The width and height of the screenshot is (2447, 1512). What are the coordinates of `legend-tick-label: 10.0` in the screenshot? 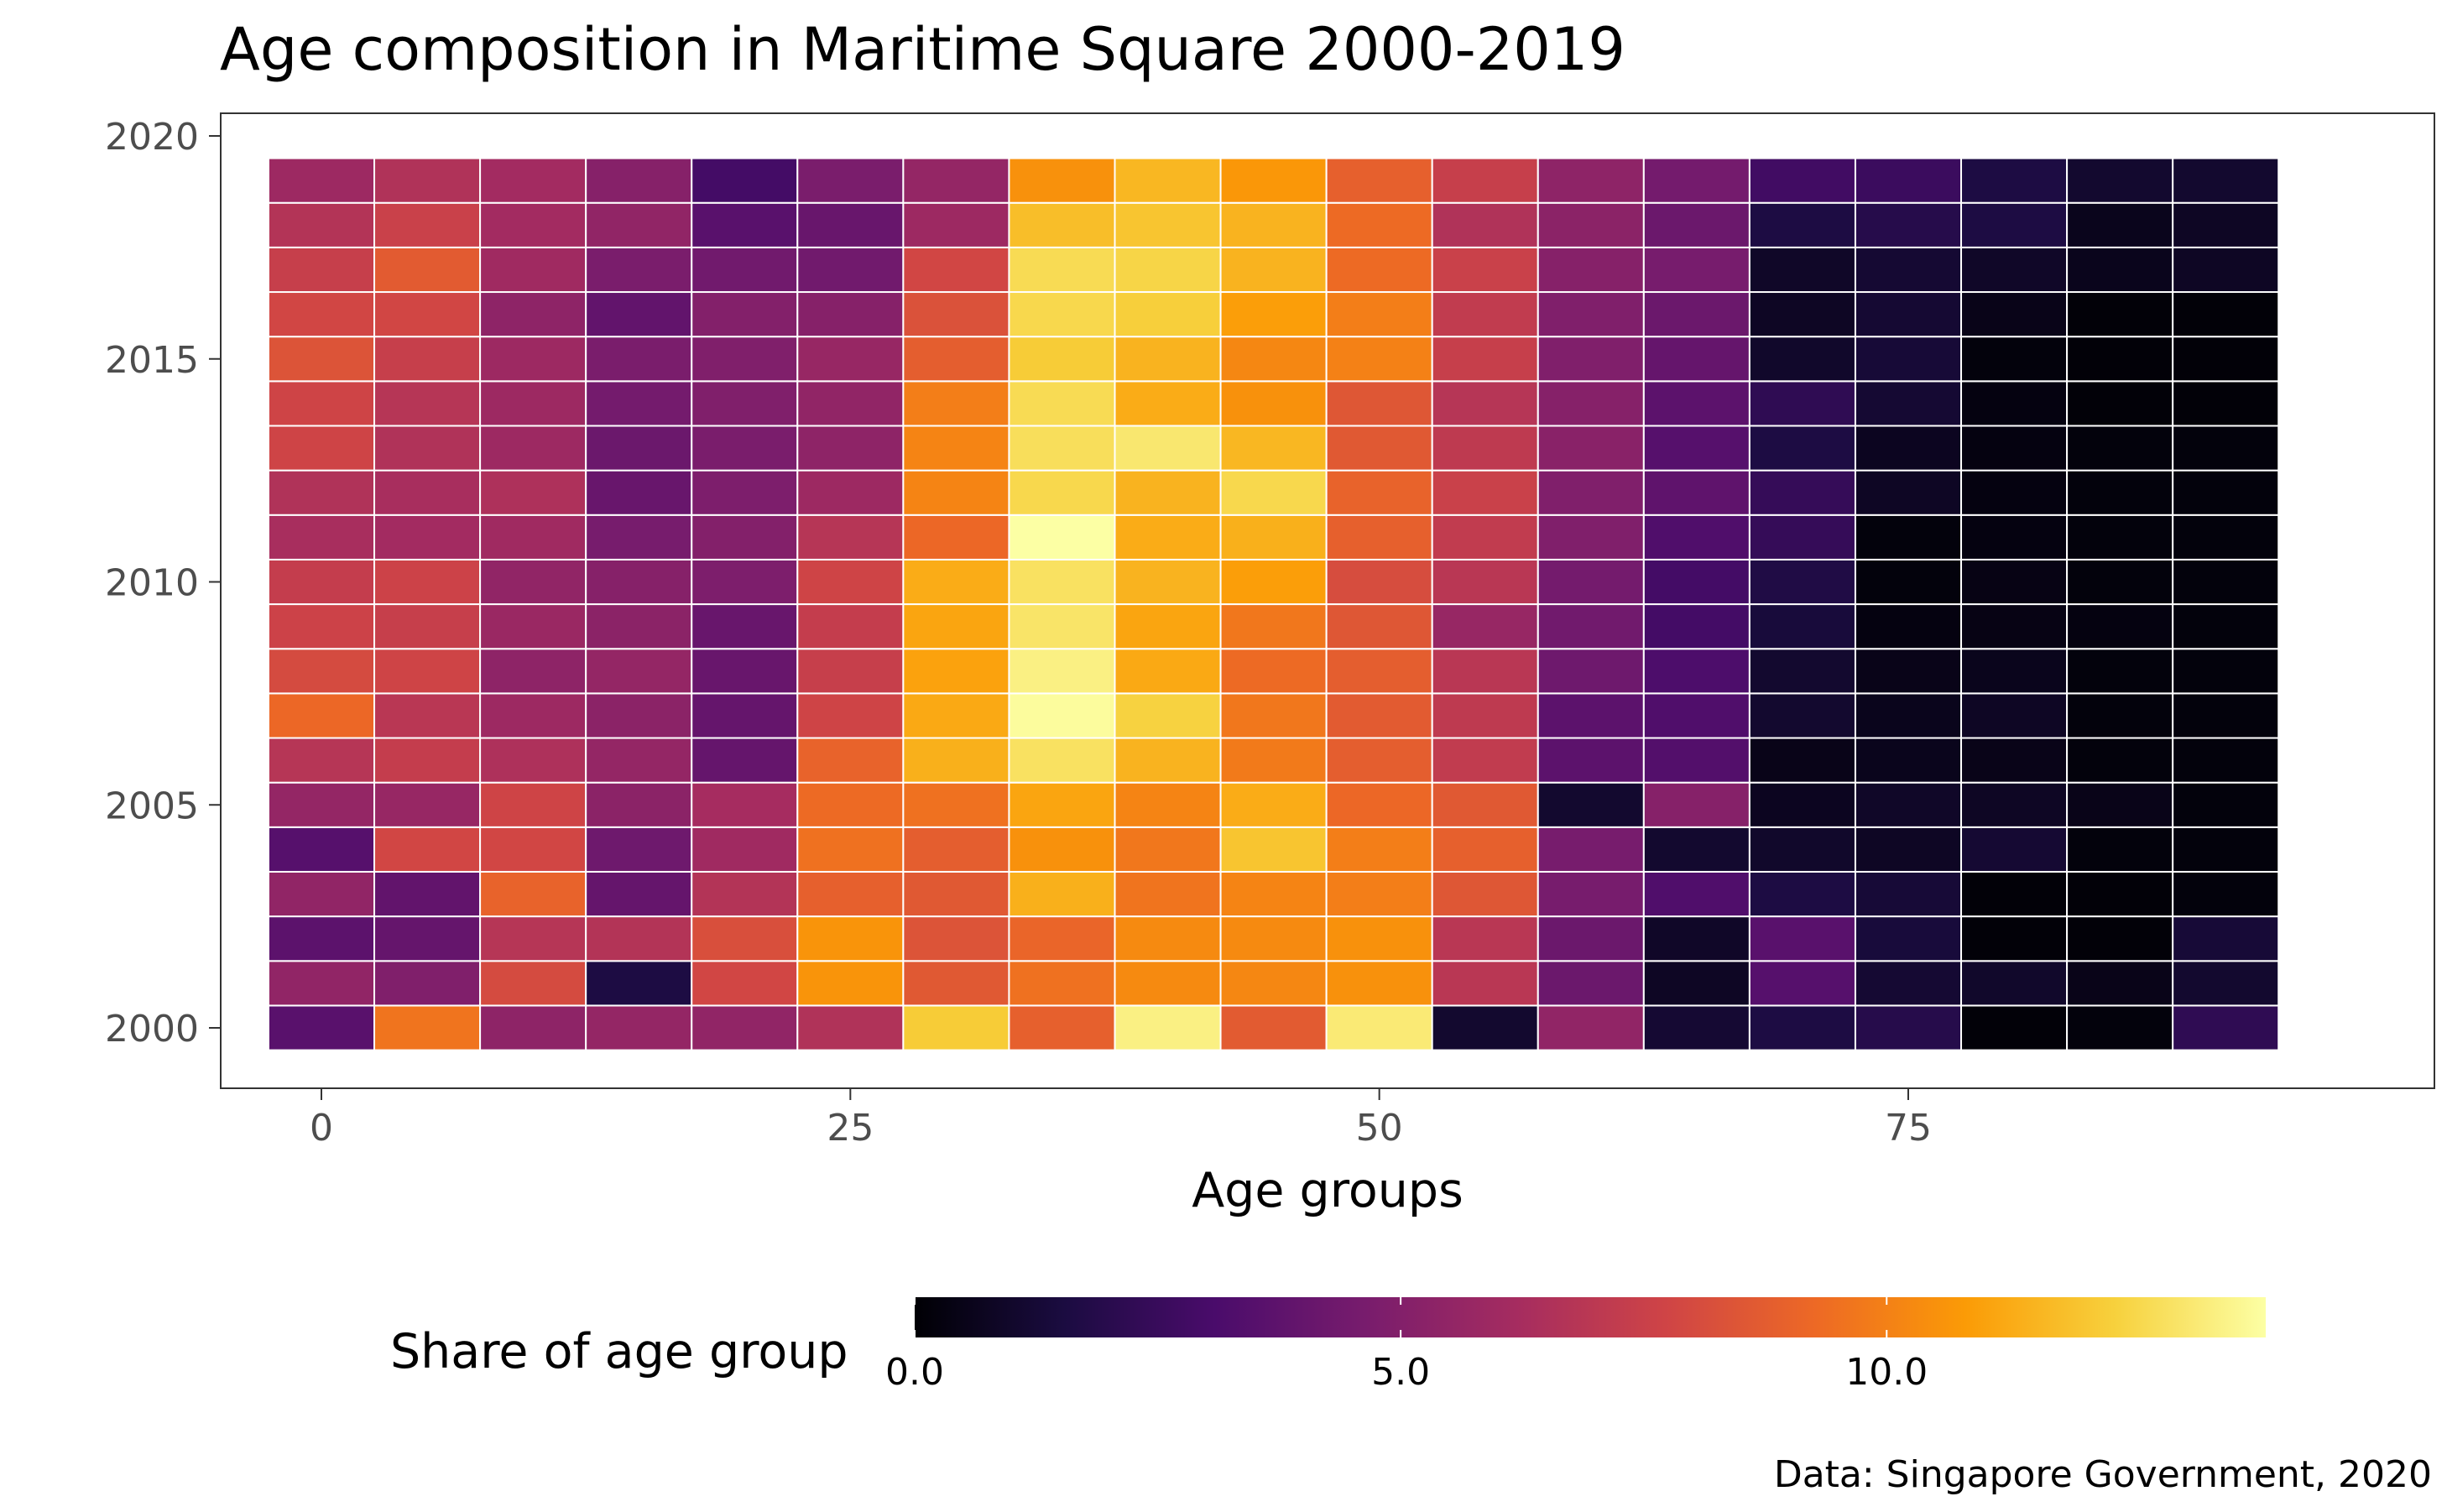 It's located at (1886, 1373).